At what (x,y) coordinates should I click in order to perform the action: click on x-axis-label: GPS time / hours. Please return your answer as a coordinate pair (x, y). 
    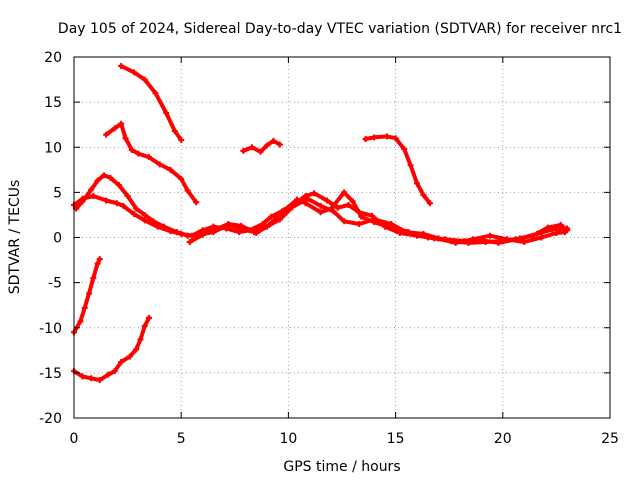
    Looking at the image, I should click on (341, 467).